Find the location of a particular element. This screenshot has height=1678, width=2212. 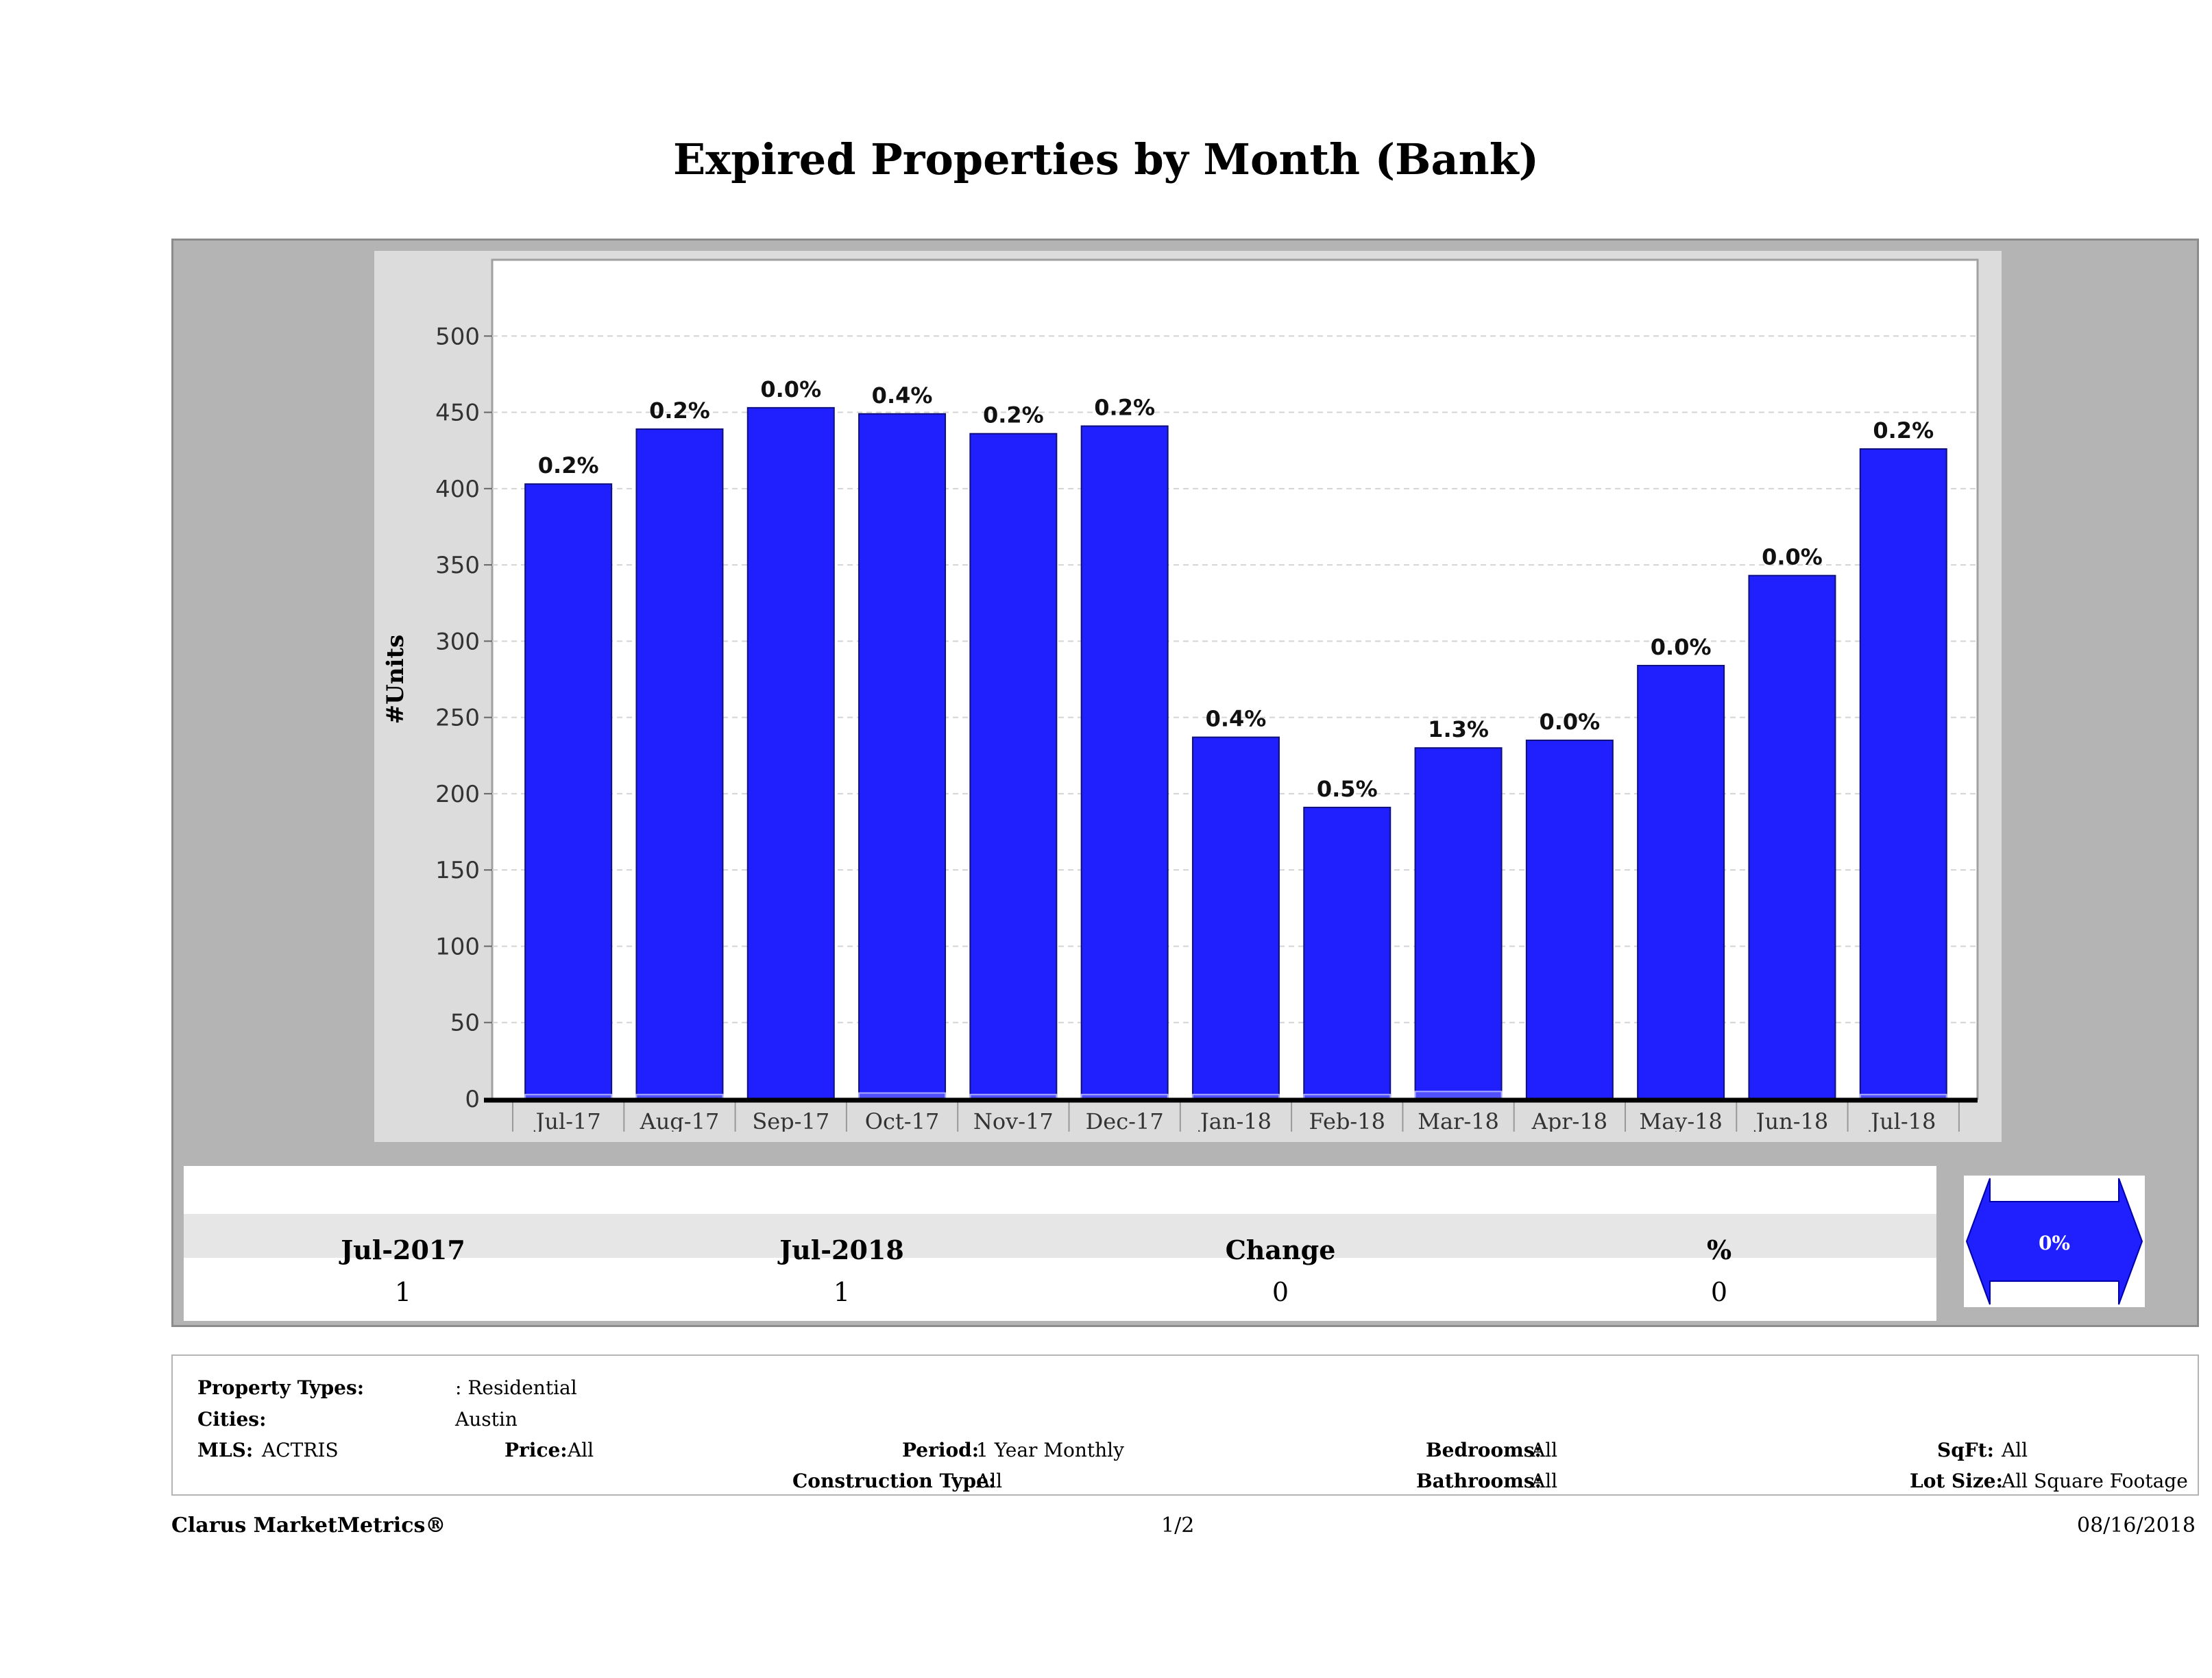

x-tick-label: Mar-18 is located at coordinates (1459, 1120).